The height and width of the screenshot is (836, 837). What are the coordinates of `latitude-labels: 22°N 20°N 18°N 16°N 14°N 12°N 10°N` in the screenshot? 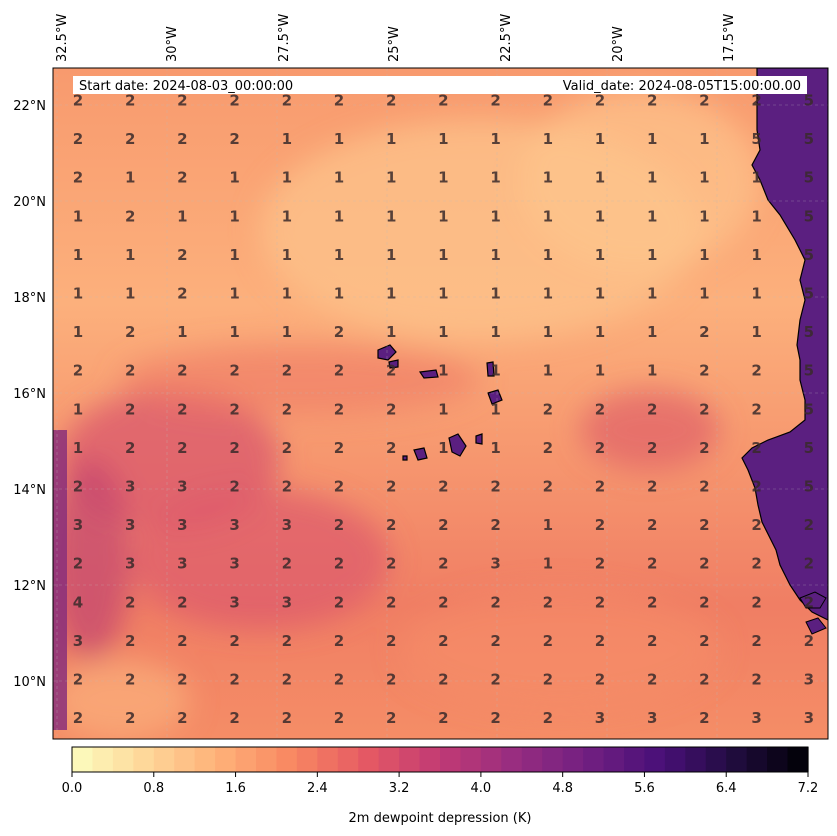 It's located at (29, 394).